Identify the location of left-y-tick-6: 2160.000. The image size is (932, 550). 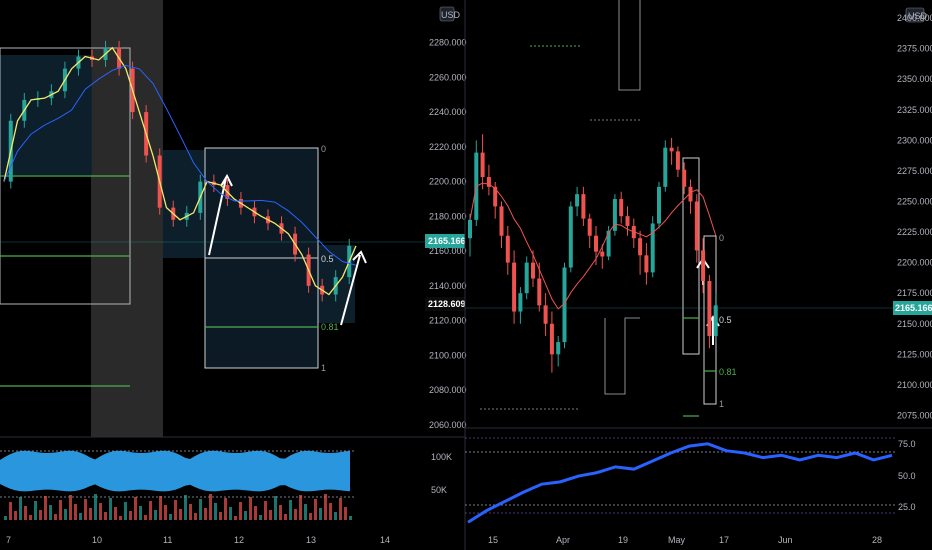
(448, 251).